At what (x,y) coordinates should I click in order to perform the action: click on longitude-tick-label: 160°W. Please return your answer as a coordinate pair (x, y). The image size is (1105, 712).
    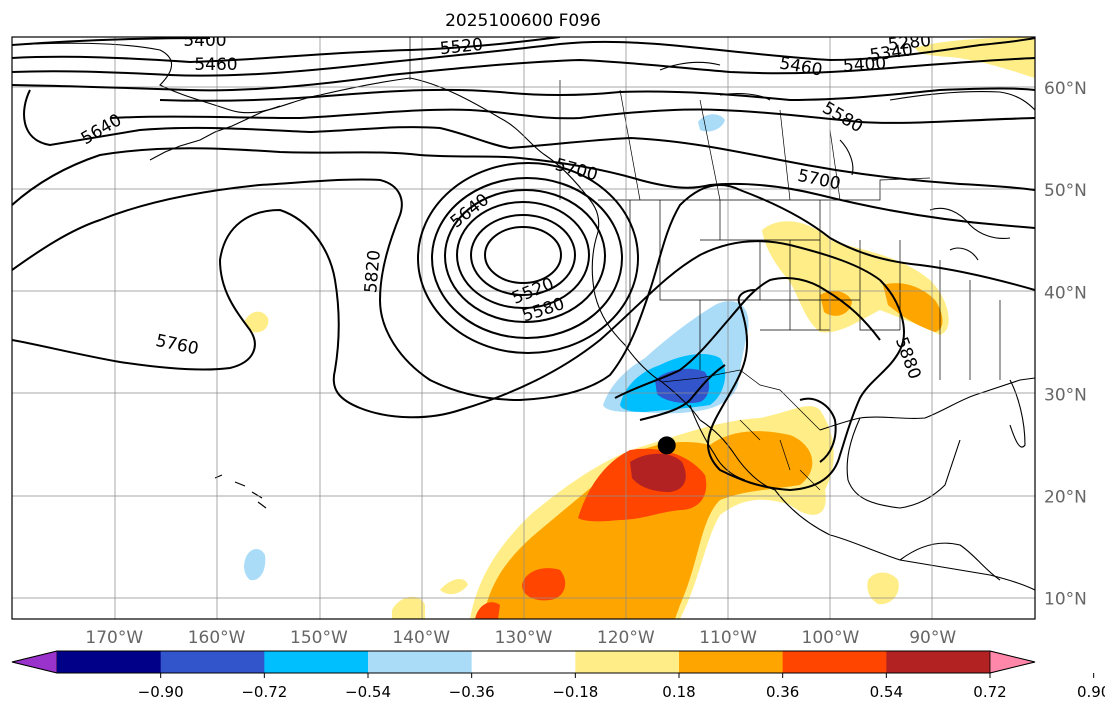
    Looking at the image, I should click on (217, 638).